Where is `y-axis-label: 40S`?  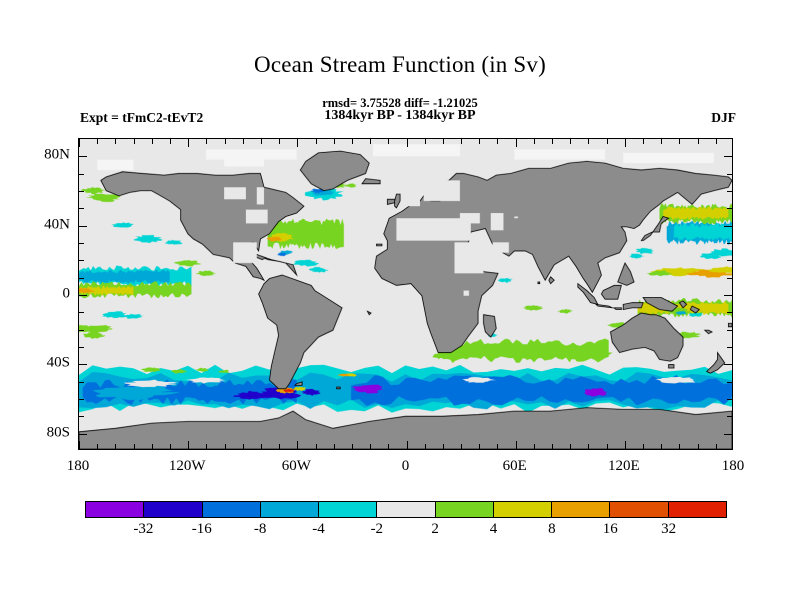
y-axis-label: 40S is located at coordinates (58, 362).